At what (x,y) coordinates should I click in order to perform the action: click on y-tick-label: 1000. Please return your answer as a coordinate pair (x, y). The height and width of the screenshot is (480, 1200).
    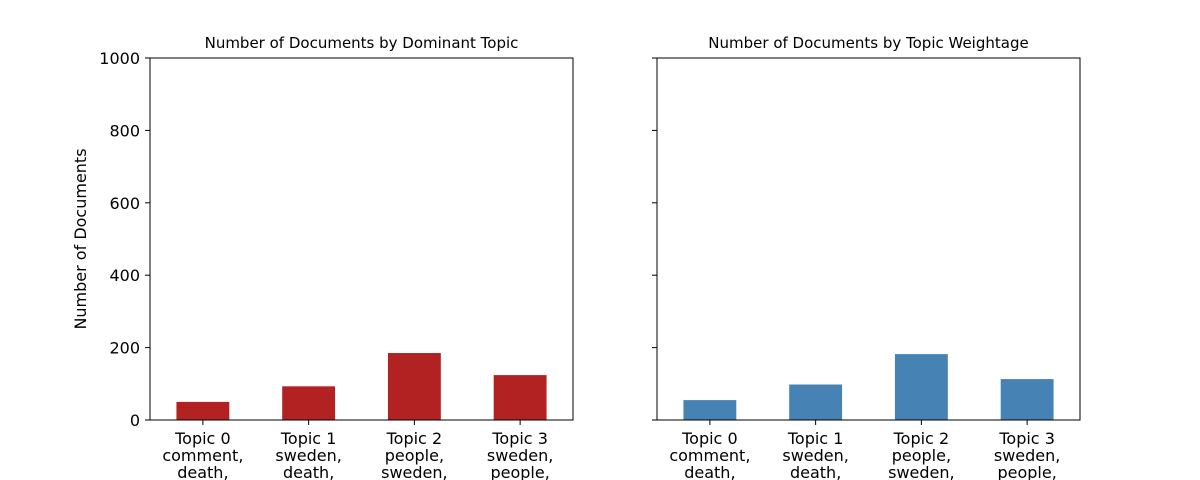
    Looking at the image, I should click on (119, 58).